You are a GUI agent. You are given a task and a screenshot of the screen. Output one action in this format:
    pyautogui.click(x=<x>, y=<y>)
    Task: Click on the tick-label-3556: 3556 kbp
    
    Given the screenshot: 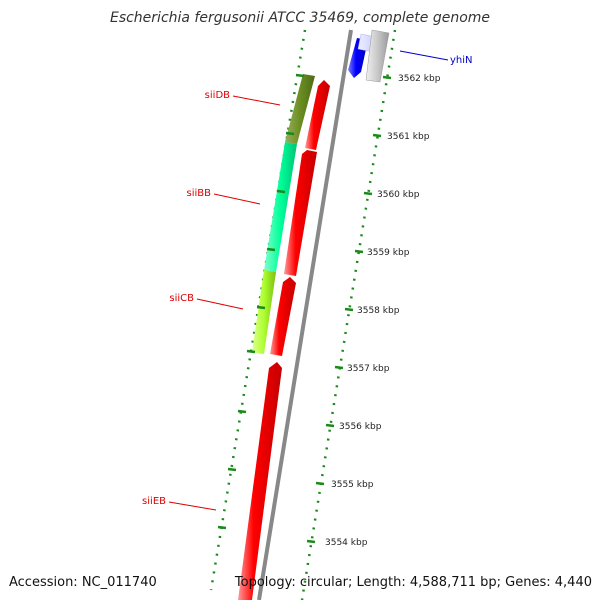 What is the action you would take?
    pyautogui.click(x=360, y=427)
    